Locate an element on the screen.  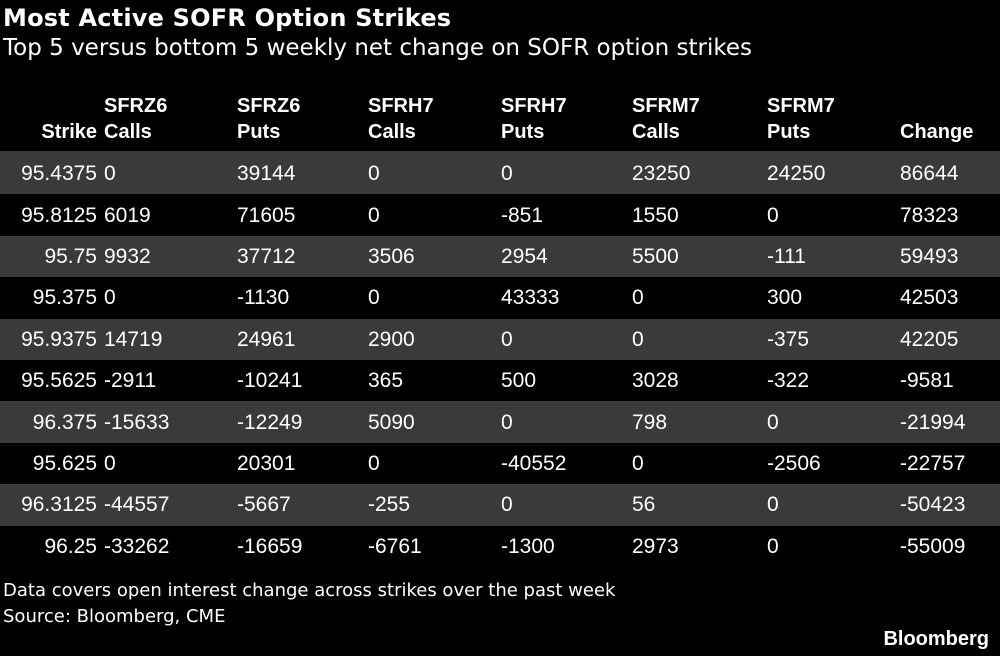
table-cell: 2954 is located at coordinates (562, 256).